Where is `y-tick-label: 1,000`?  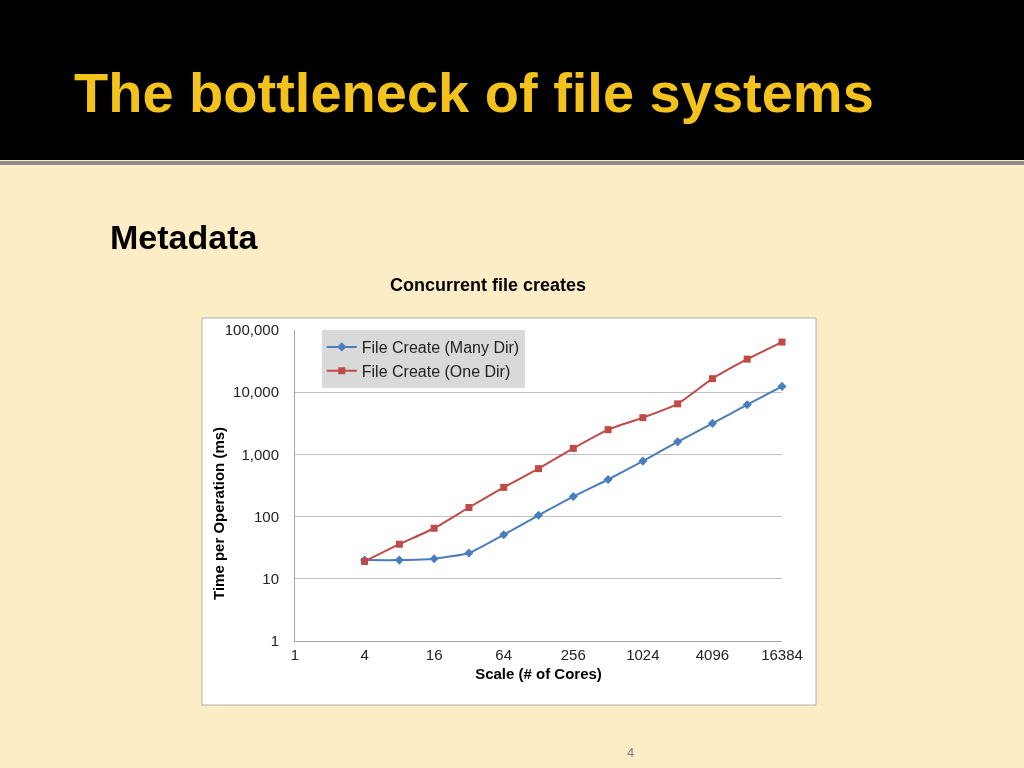 y-tick-label: 1,000 is located at coordinates (260, 454).